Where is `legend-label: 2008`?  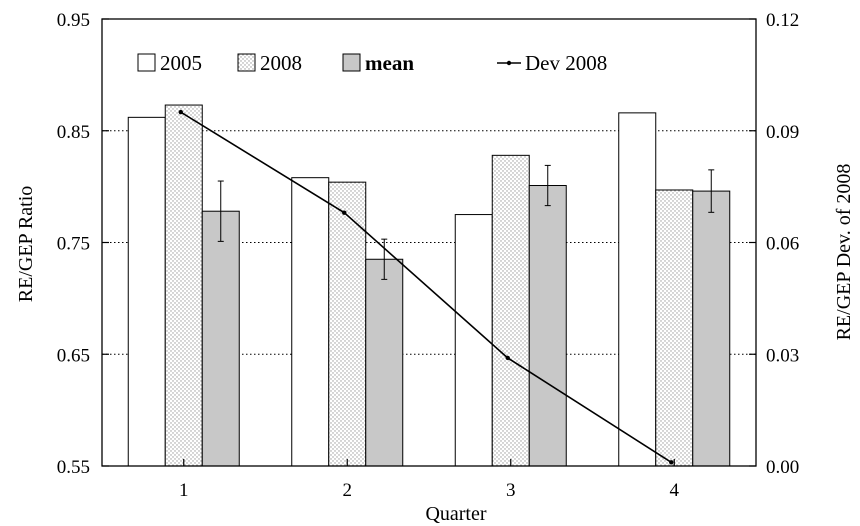
legend-label: 2008 is located at coordinates (281, 63).